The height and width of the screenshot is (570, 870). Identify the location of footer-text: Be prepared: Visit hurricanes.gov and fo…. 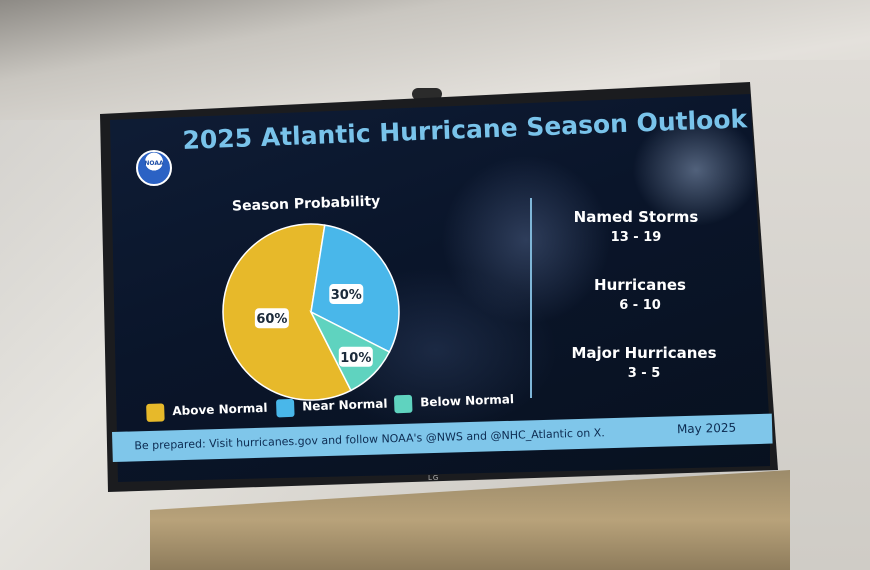
(369, 439).